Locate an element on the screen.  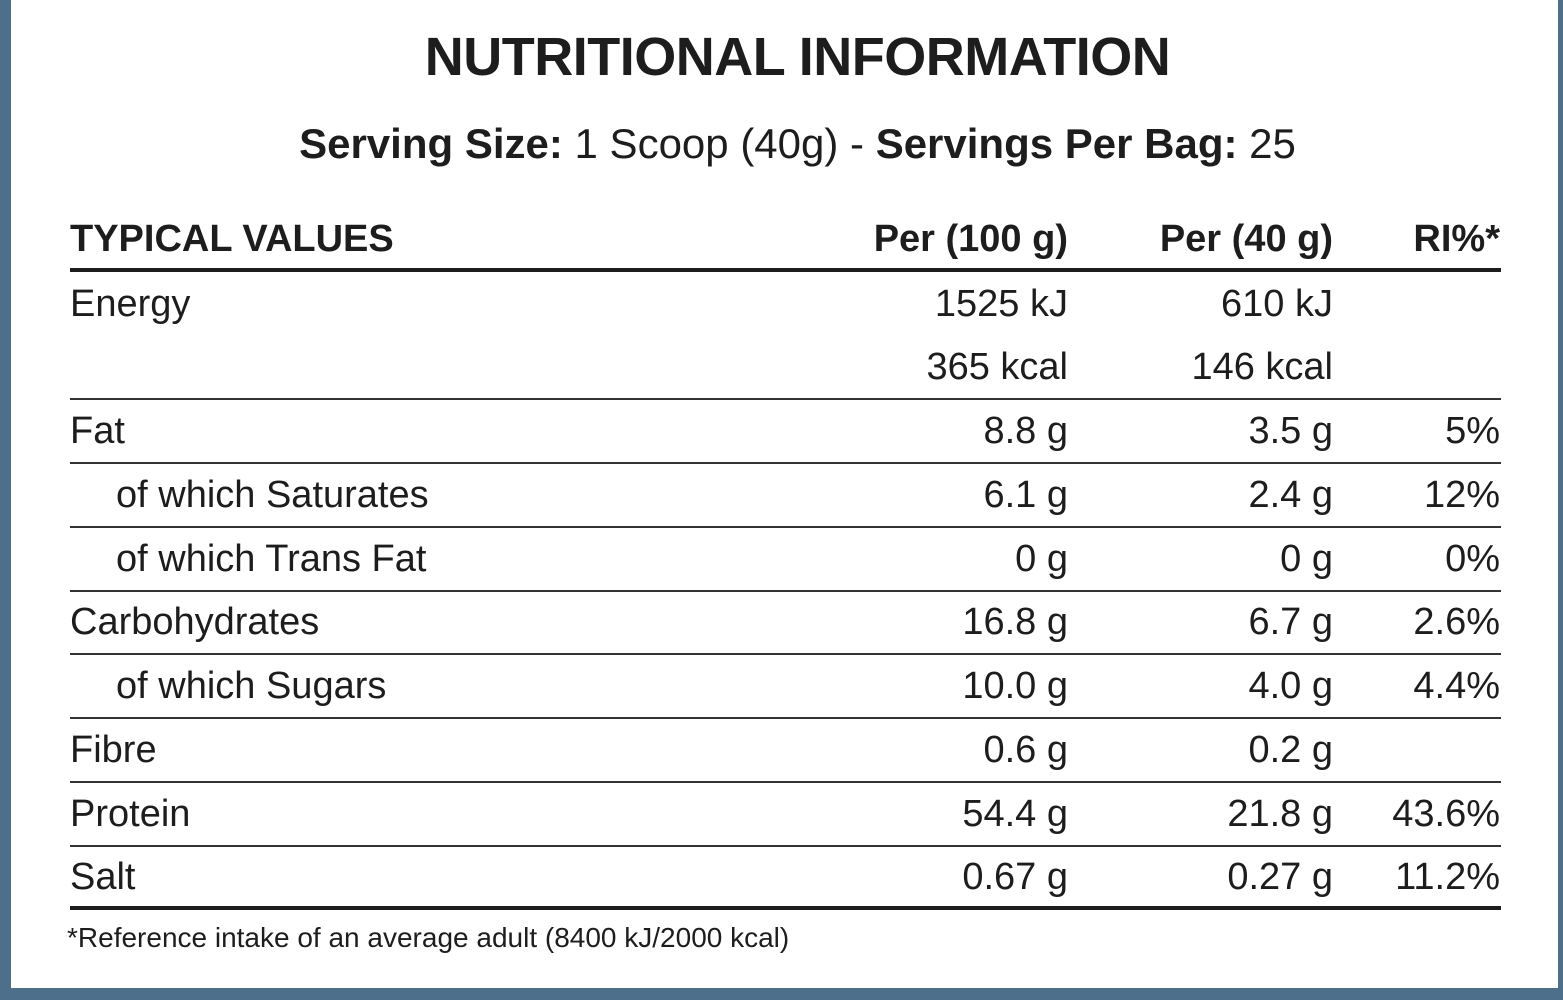
value-per-40g: 2.4 g is located at coordinates (1290, 495).